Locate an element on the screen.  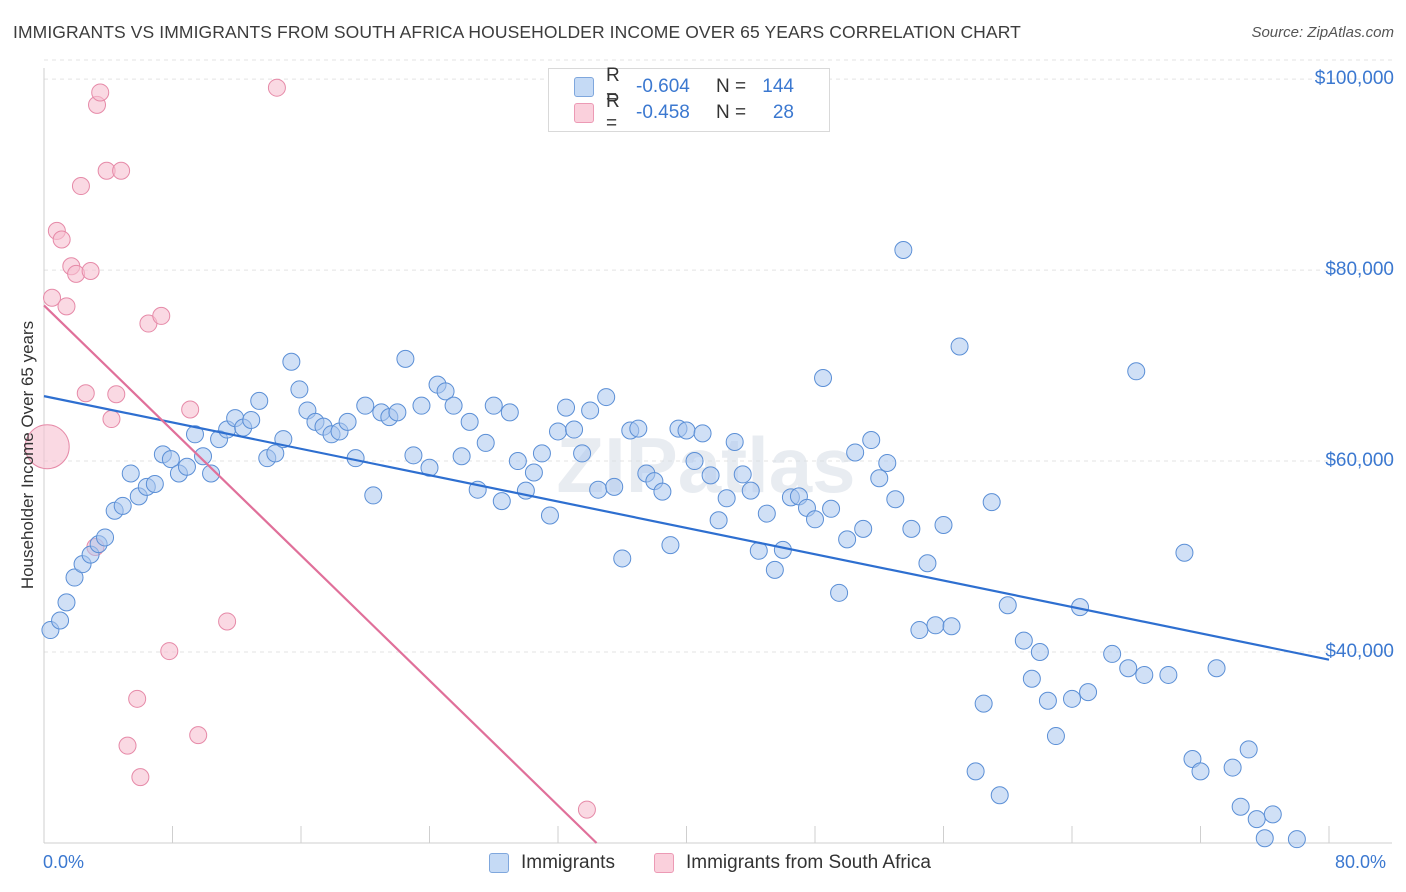
legend-label: Immigrants is located at coordinates (568, 862).